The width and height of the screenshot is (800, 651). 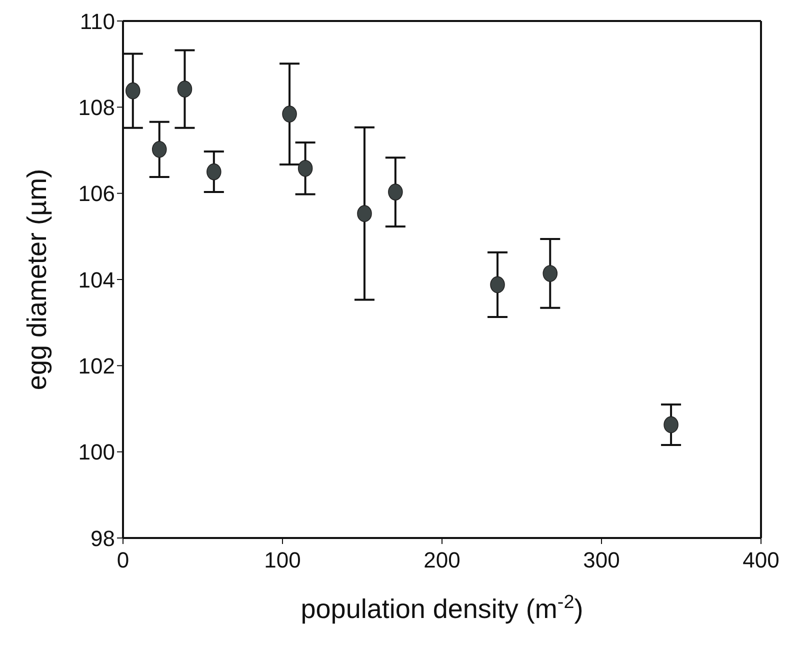 What do you see at coordinates (96, 193) in the screenshot?
I see `y-tick-label: 106` at bounding box center [96, 193].